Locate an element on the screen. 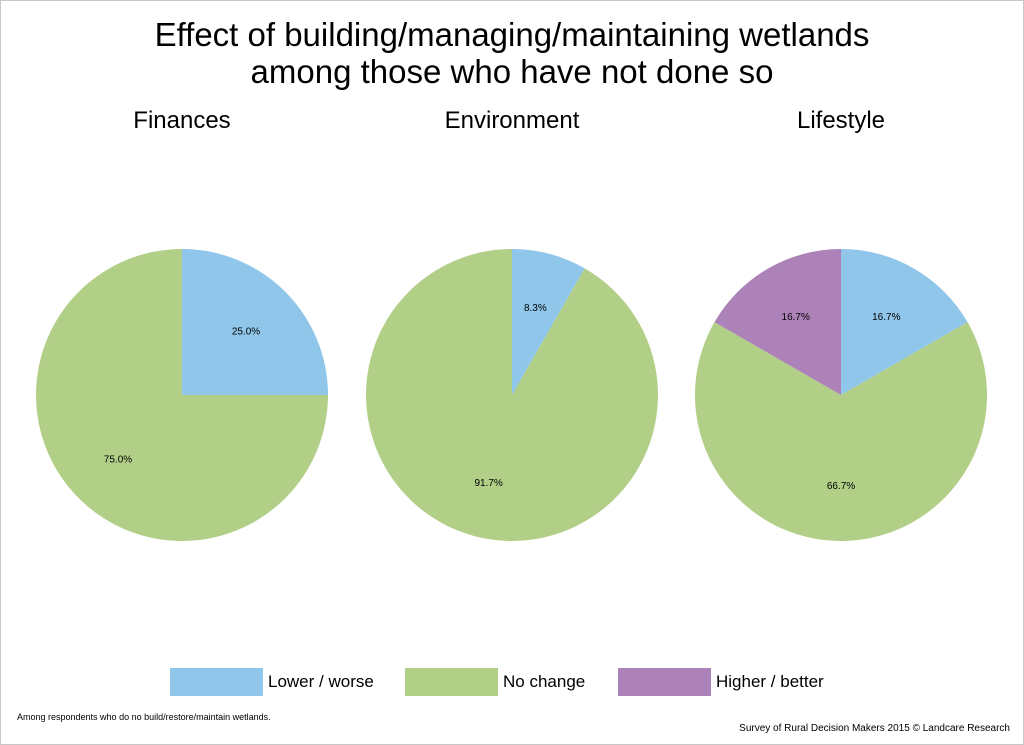  pie-label-finances-lower-worse: 25.0% is located at coordinates (246, 331).